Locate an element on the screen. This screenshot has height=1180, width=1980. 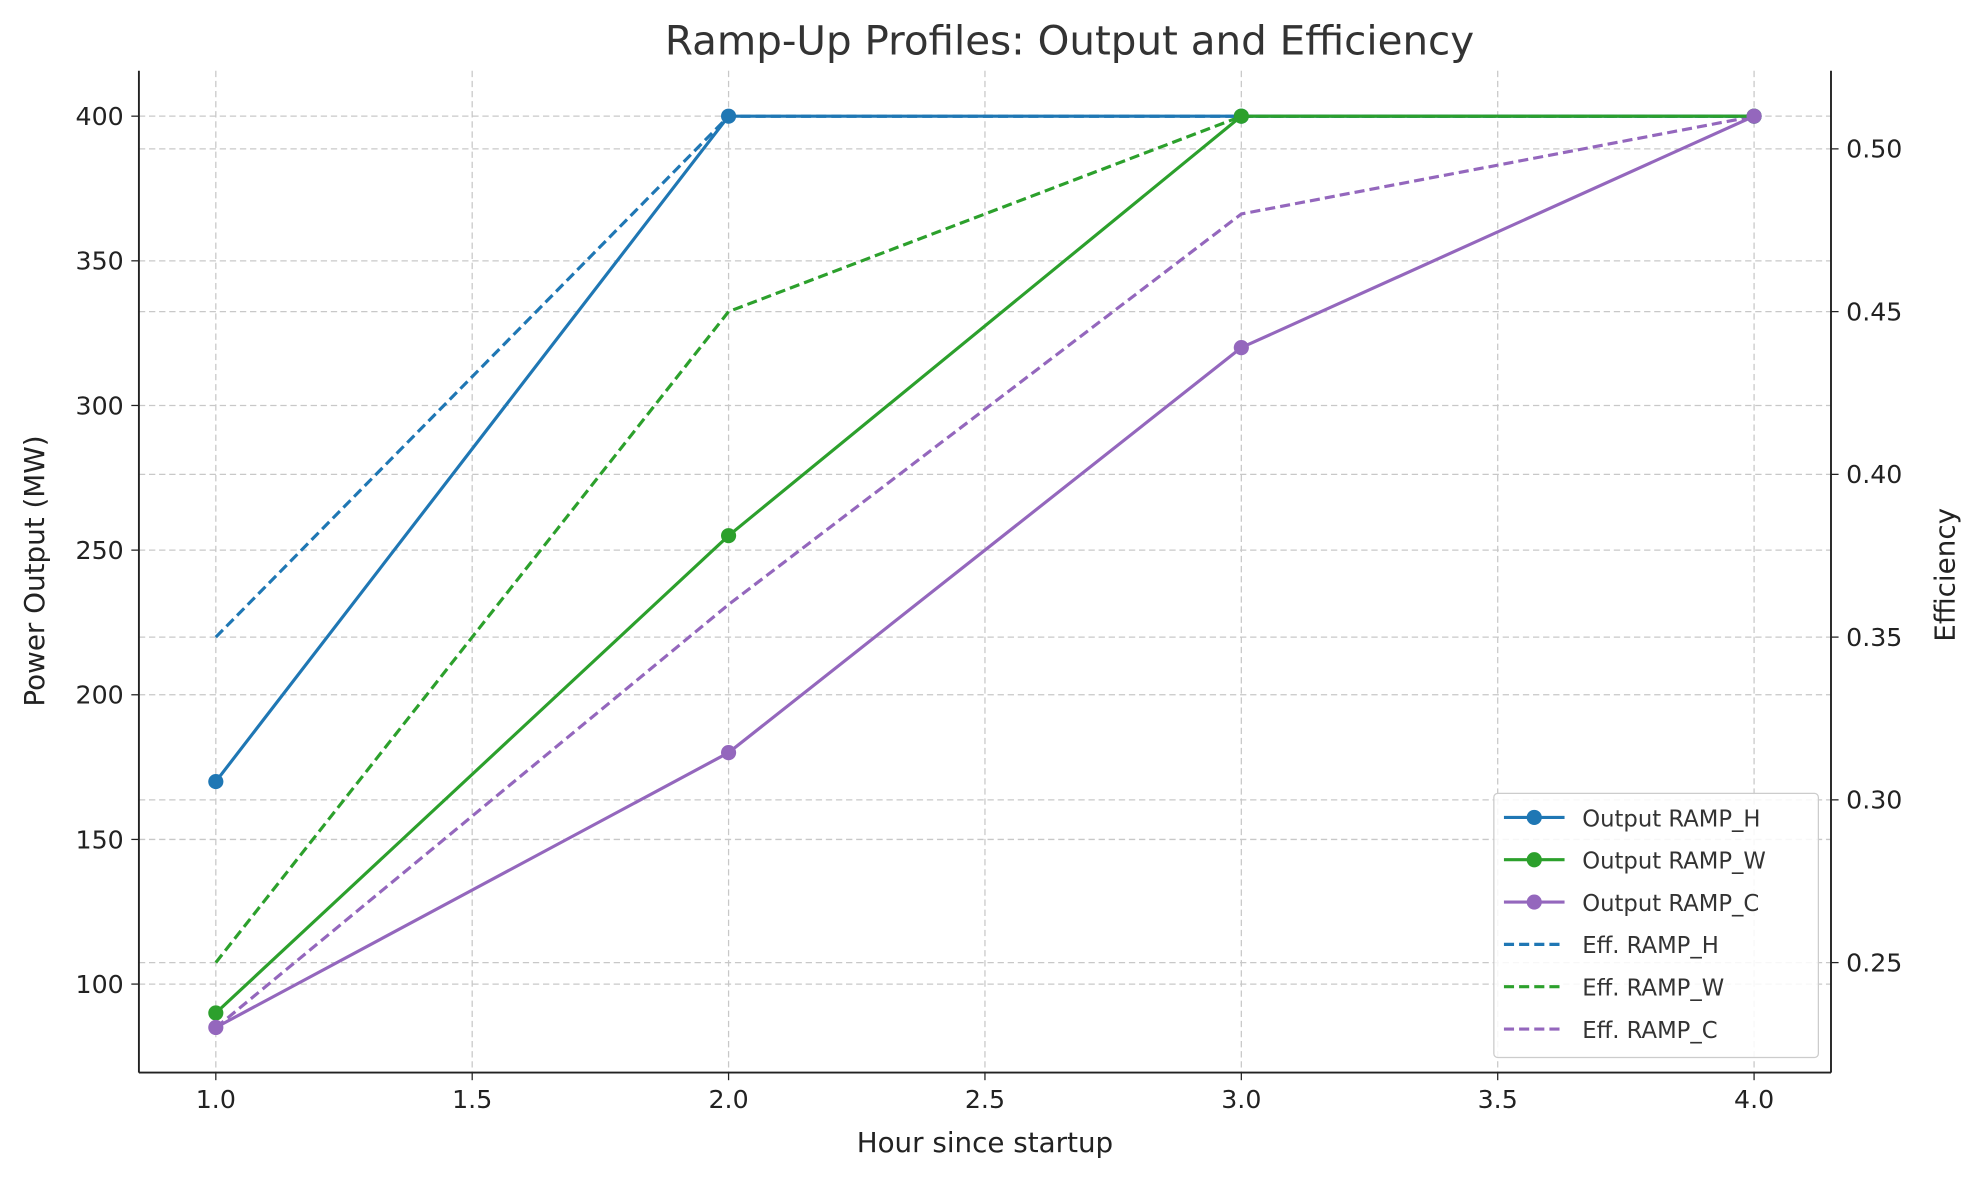
legend-box is located at coordinates (1656, 925).